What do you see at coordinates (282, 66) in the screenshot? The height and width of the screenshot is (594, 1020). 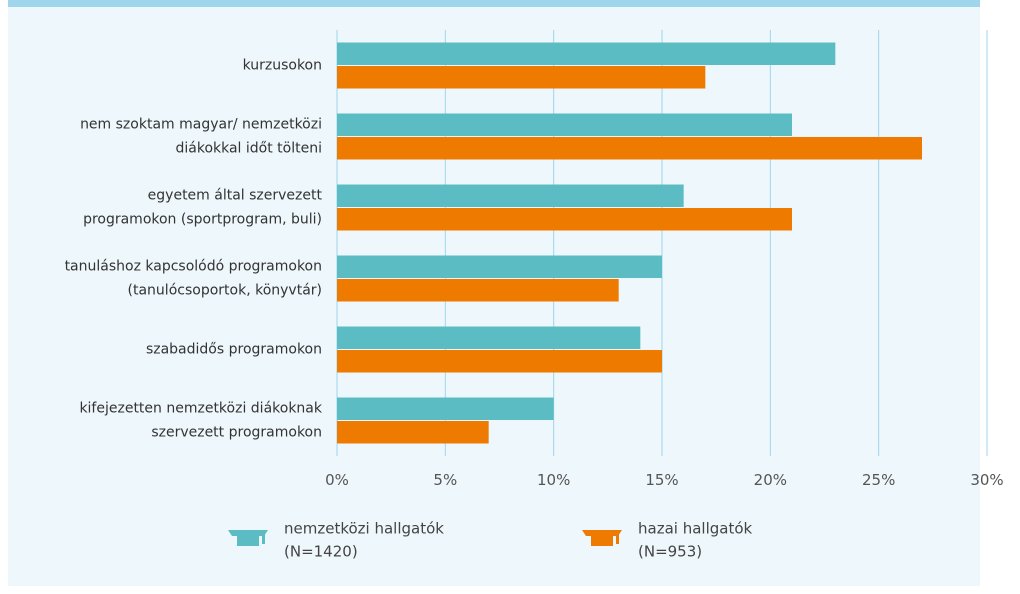 I see `y-tick-label: kurzusokon` at bounding box center [282, 66].